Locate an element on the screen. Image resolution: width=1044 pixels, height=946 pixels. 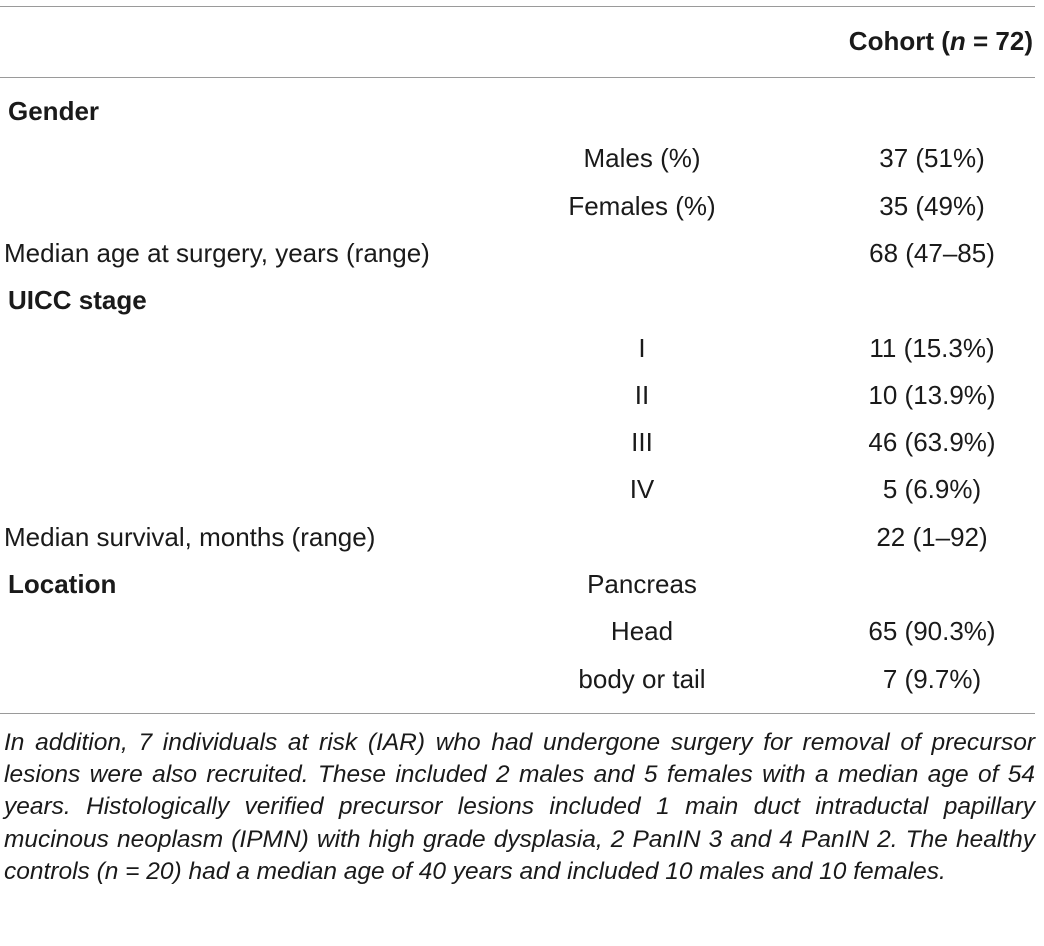
row-value: 37 (51%) is located at coordinates (932, 158).